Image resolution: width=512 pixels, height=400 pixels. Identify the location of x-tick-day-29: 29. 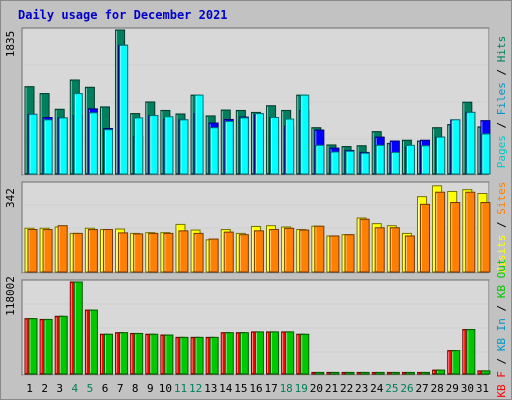
(452, 388).